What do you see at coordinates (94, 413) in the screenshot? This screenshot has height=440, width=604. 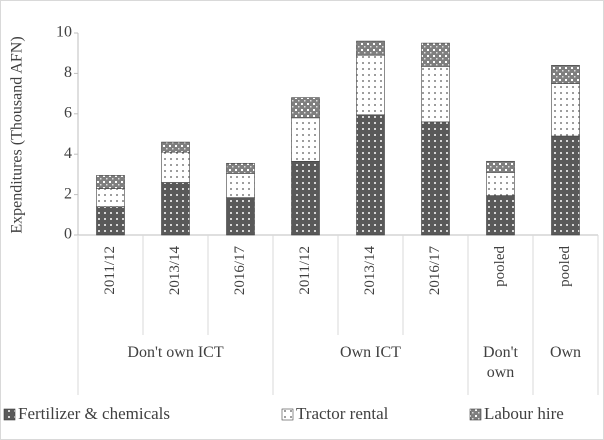 I see `legend-label: Fertilizer & chemicals` at bounding box center [94, 413].